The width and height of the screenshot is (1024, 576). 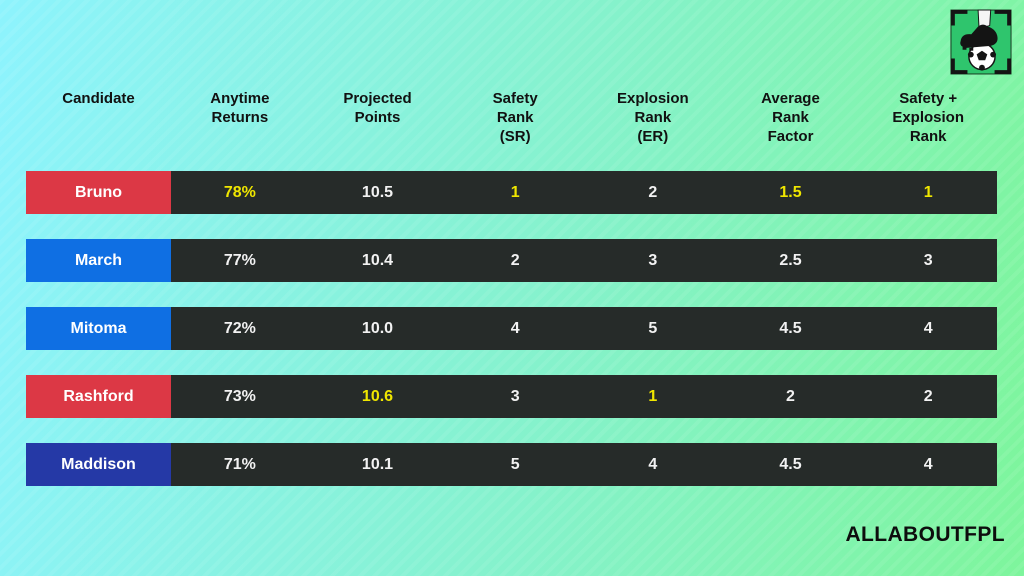 I want to click on cell-anytime-returns: 73%, so click(x=239, y=396).